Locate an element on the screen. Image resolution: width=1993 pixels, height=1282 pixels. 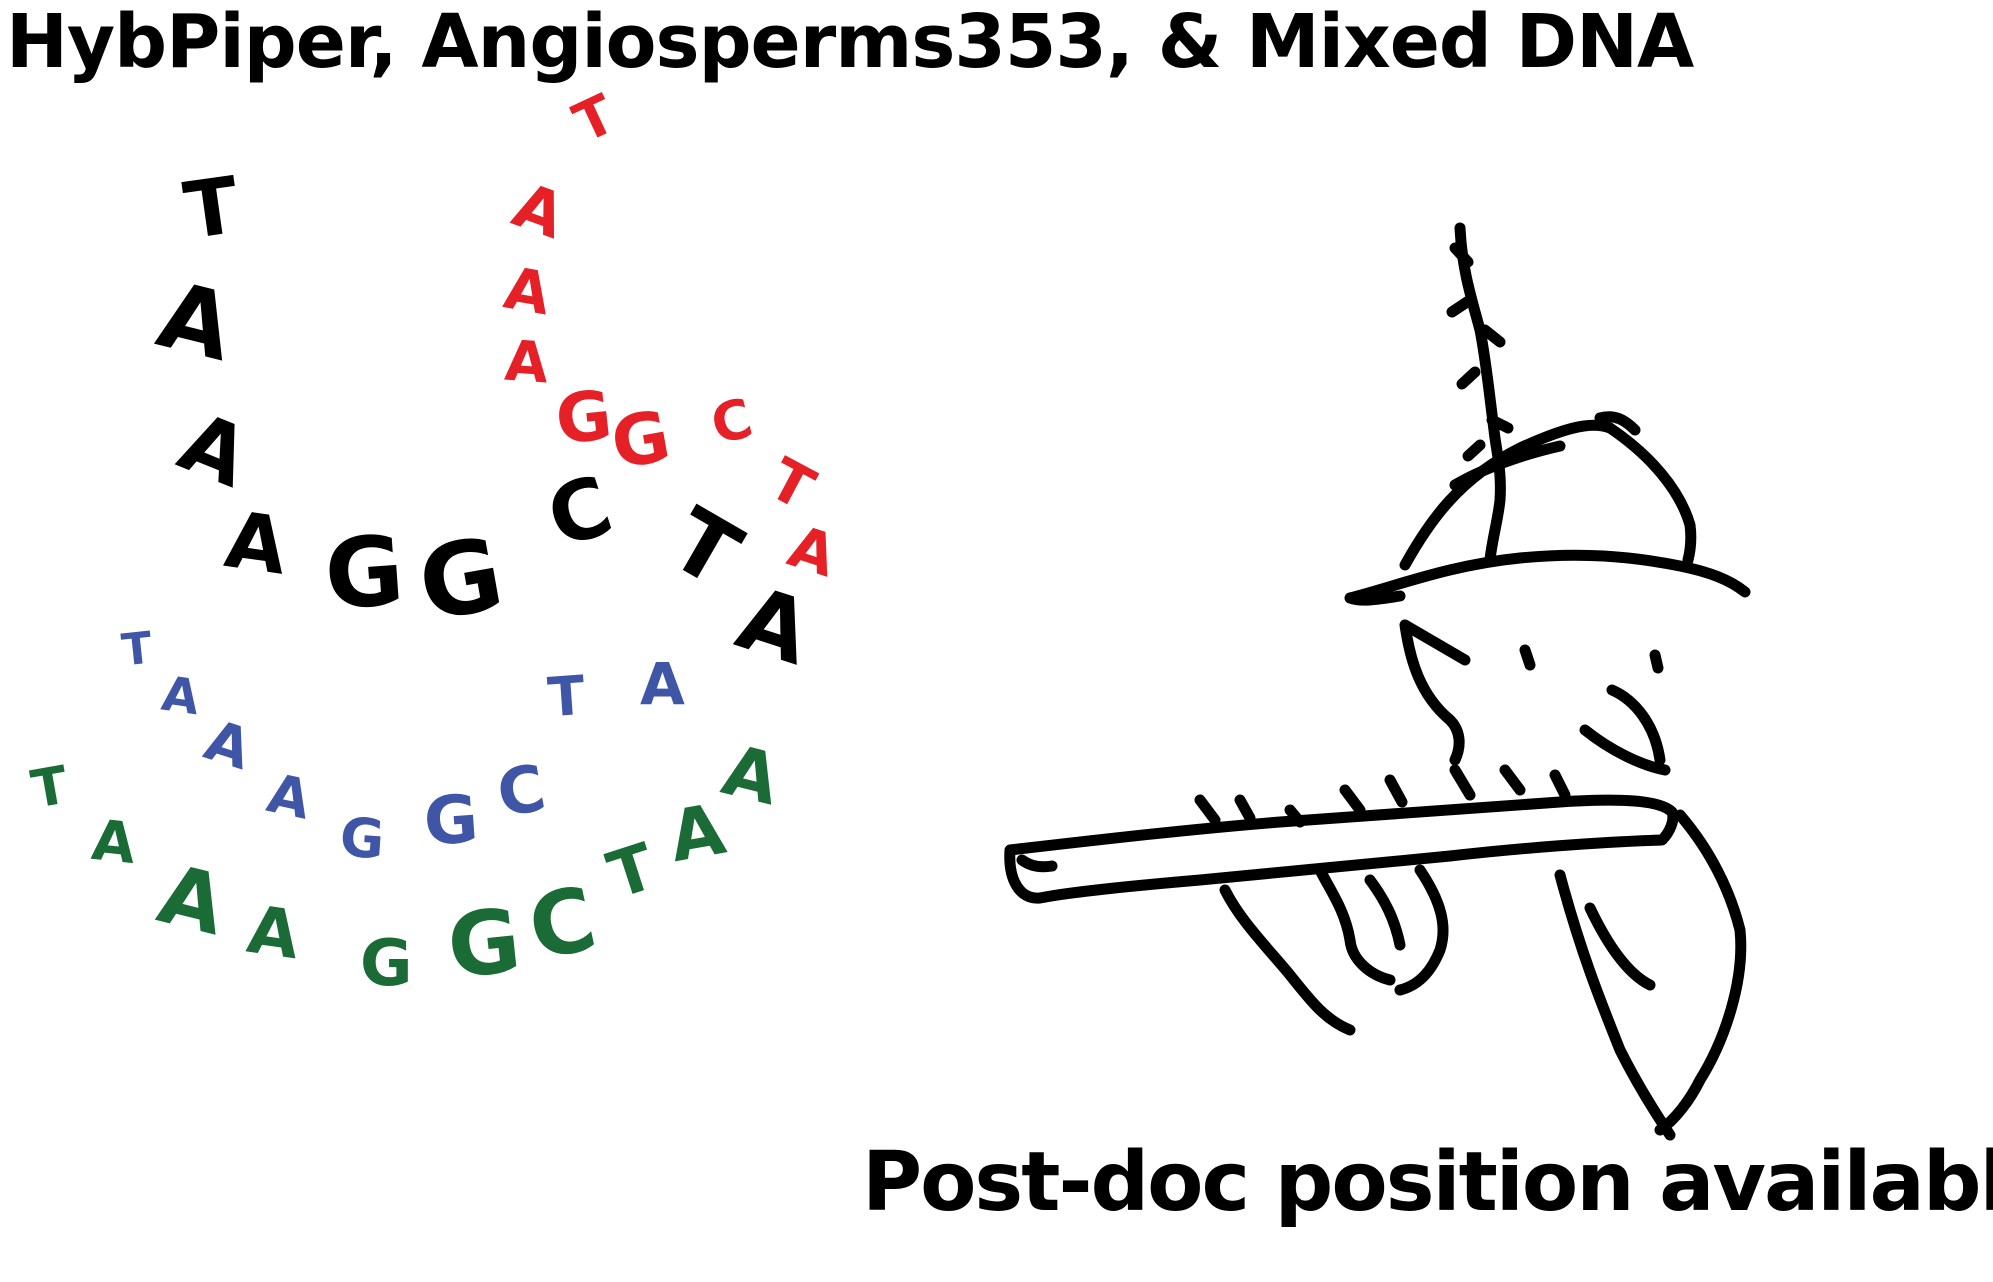
announcement-text: Post-doc position available! is located at coordinates (1427, 1182).